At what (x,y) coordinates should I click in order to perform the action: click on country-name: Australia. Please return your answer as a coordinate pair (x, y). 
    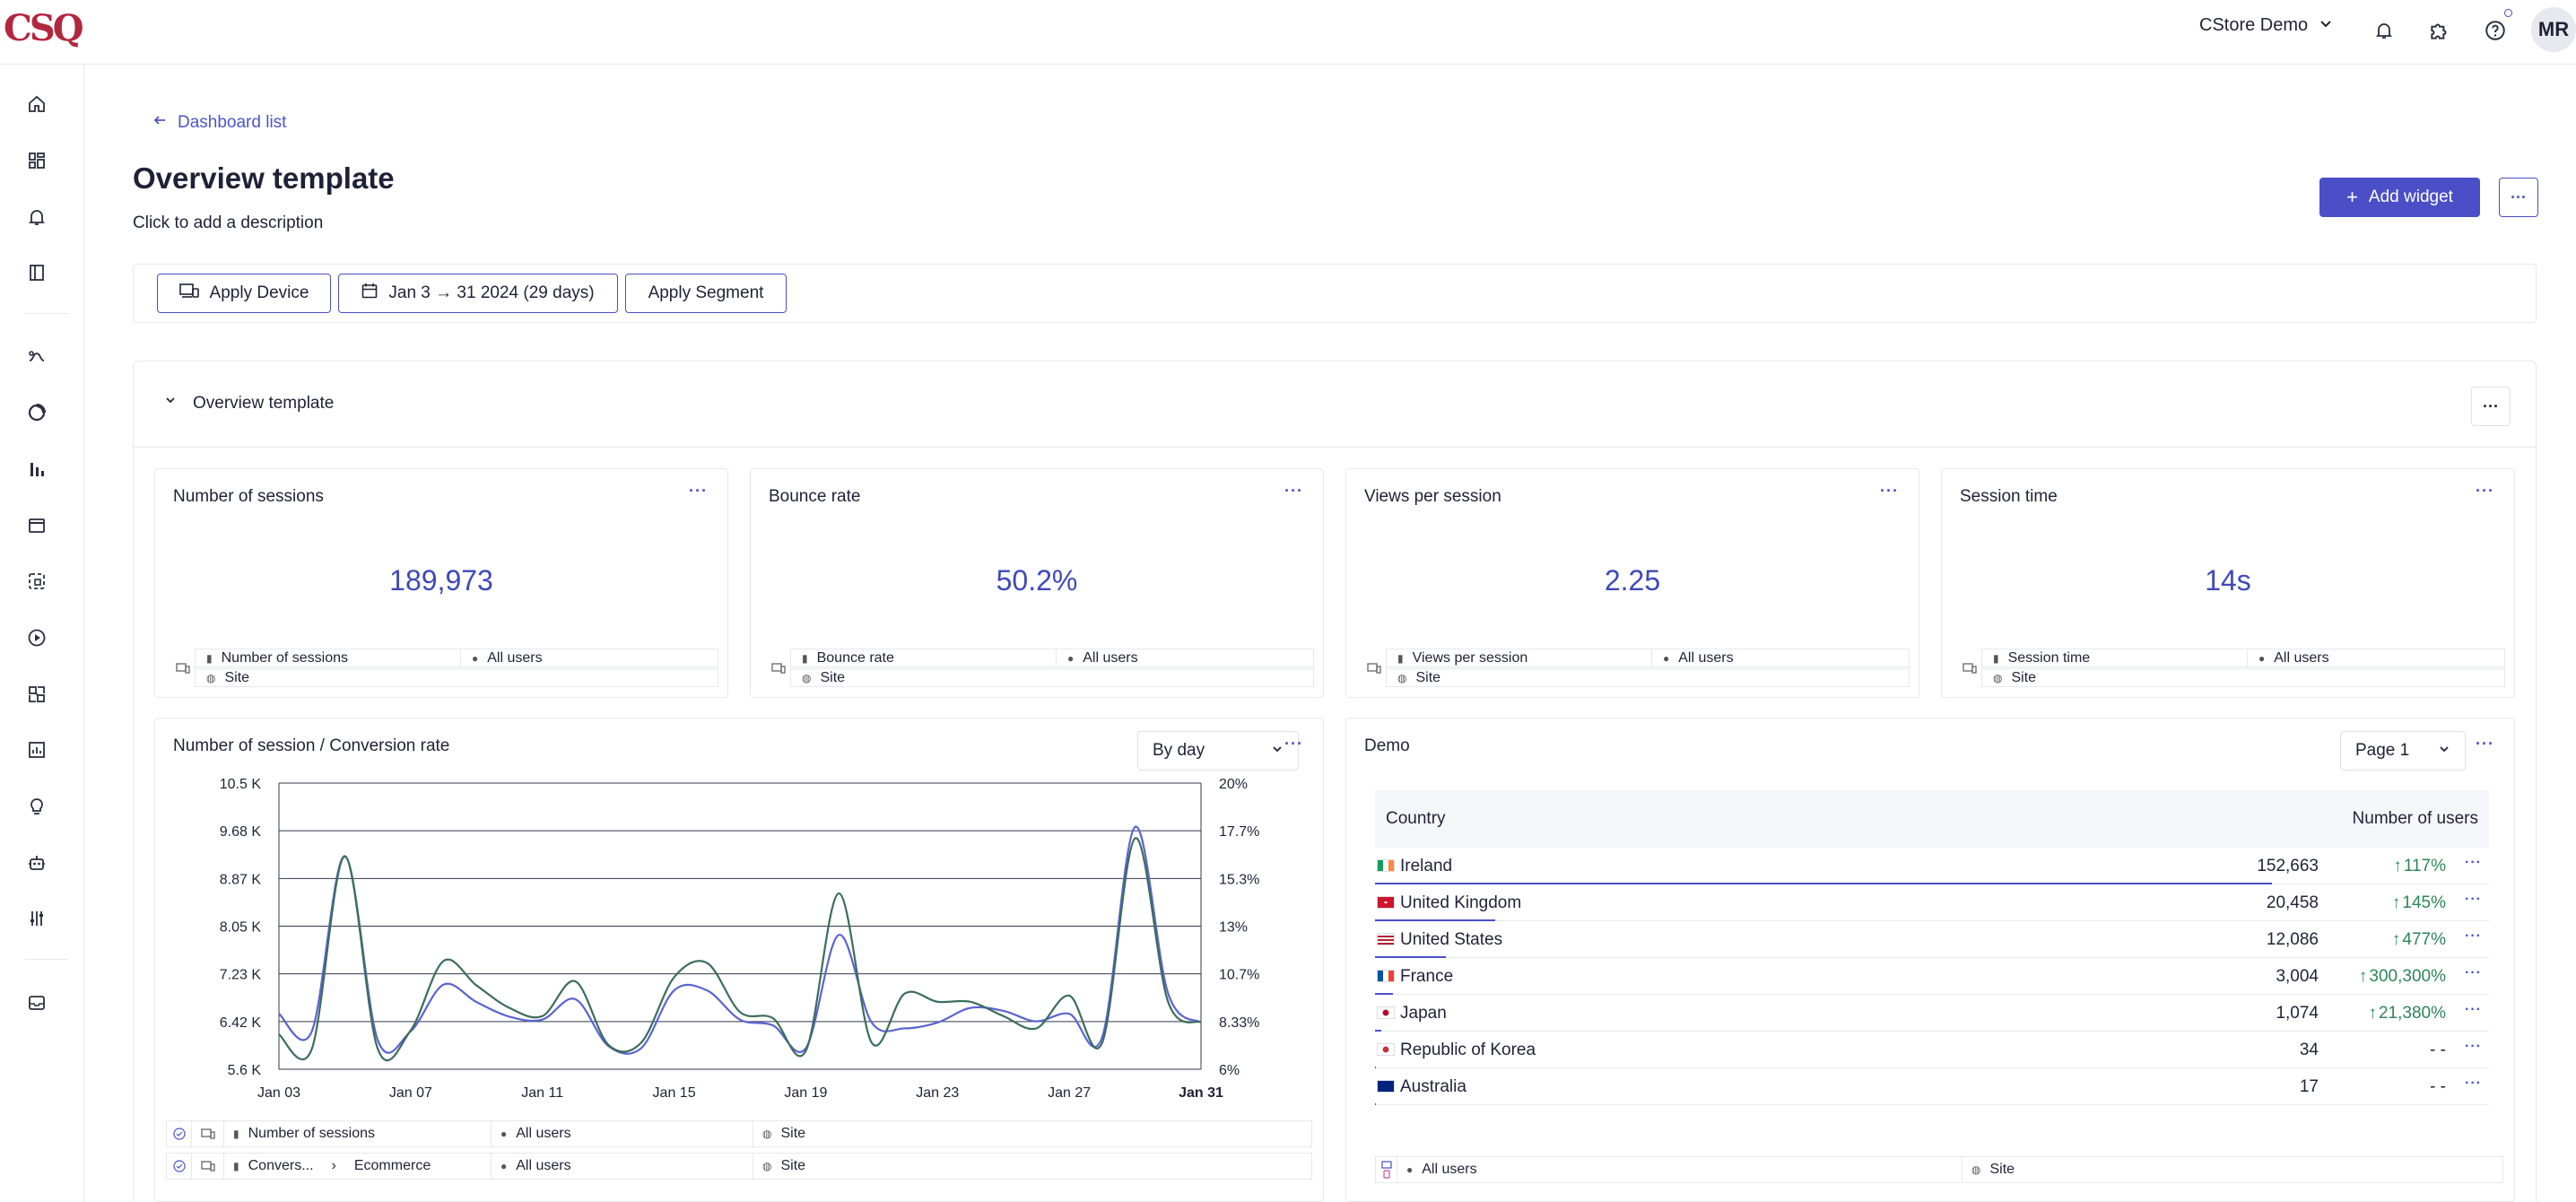
    Looking at the image, I should click on (1433, 1086).